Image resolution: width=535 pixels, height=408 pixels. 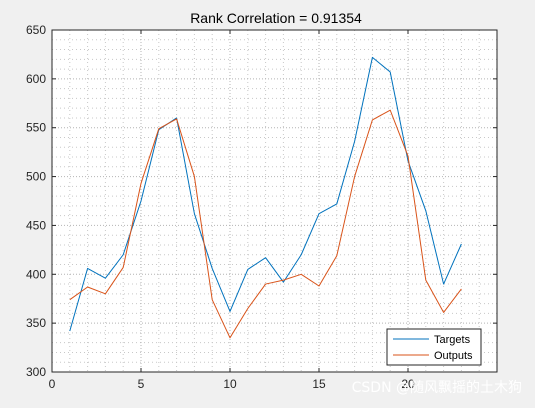 What do you see at coordinates (36, 30) in the screenshot?
I see `y-tick-label: 650` at bounding box center [36, 30].